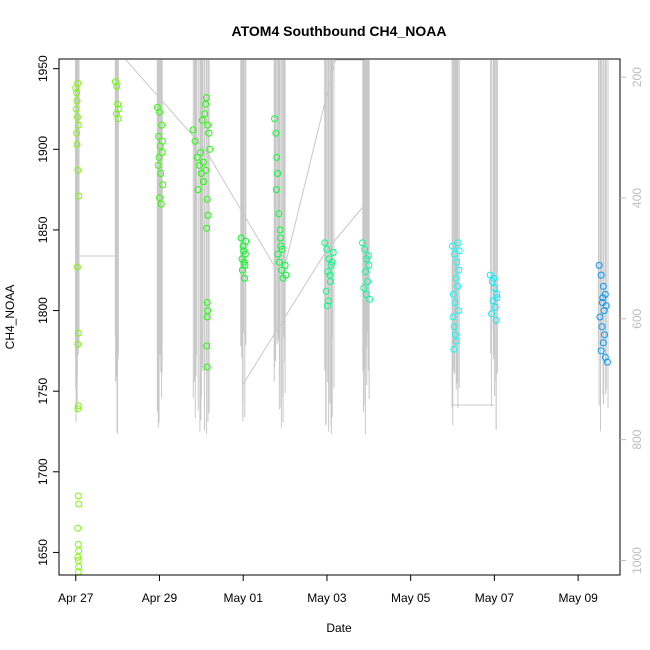 This screenshot has width=650, height=650. Describe the element at coordinates (327, 598) in the screenshot. I see `x-tick-label: May 03` at that location.